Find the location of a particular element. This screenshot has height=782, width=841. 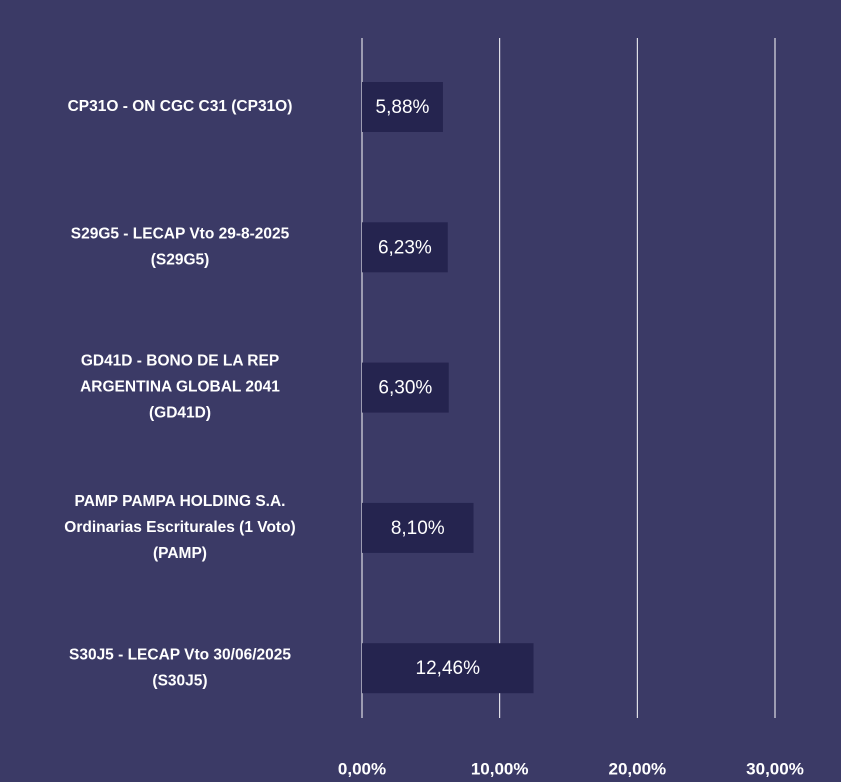

category-label: S29G5 - LECAP Vto 29-8-2025 is located at coordinates (180, 233).